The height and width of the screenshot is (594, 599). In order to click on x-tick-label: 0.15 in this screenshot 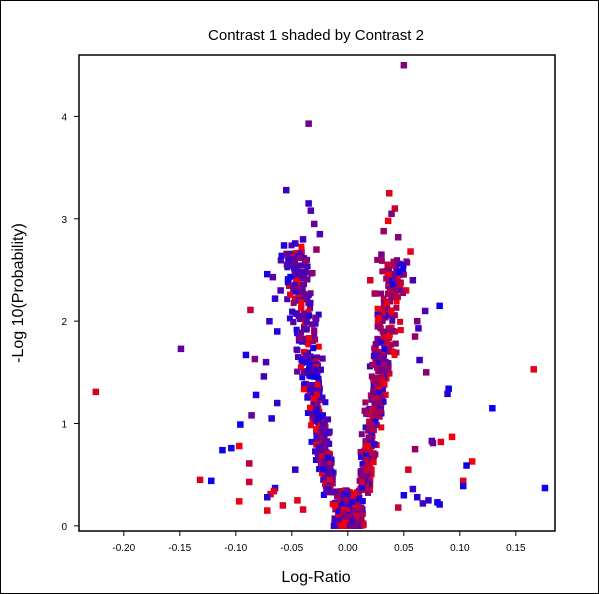, I will do `click(516, 548)`.